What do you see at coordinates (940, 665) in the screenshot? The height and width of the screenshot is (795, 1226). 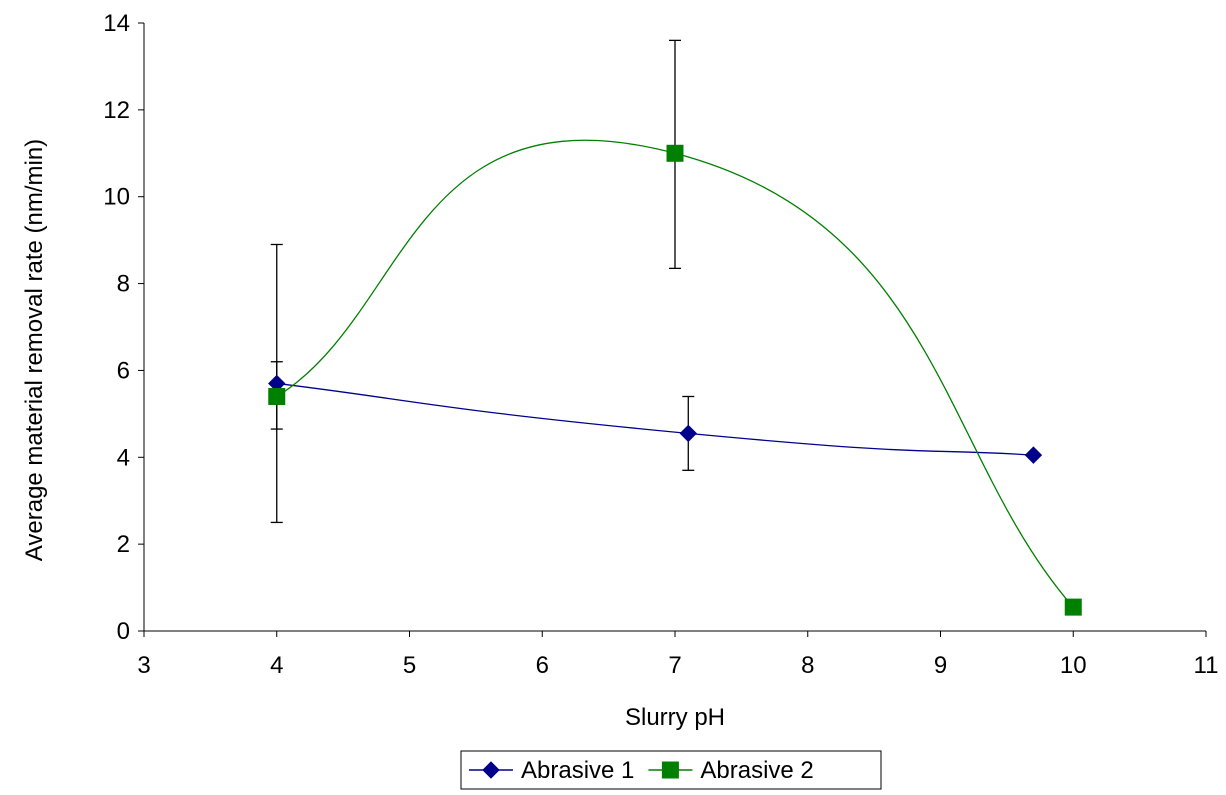 I see `x-tick-label: 9` at bounding box center [940, 665].